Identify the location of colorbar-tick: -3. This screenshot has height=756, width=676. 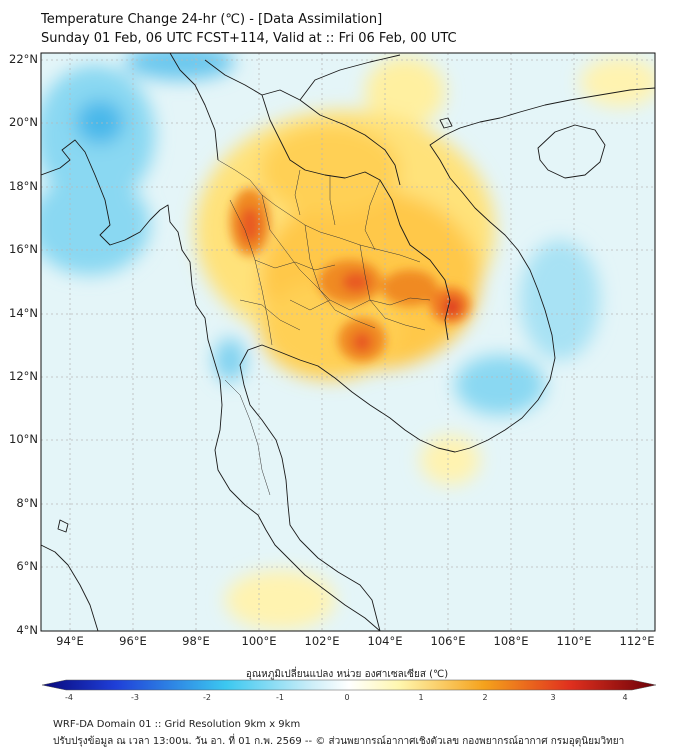
(135, 697).